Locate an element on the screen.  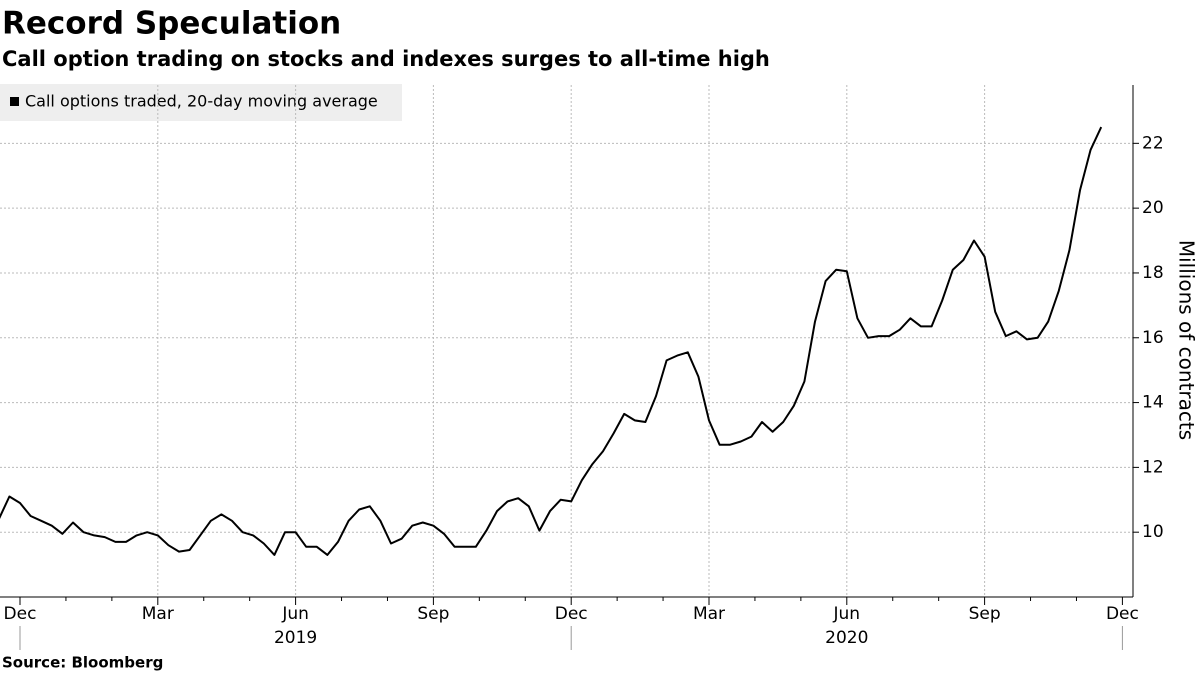
y-tick-label: 10 is located at coordinates (1153, 532).